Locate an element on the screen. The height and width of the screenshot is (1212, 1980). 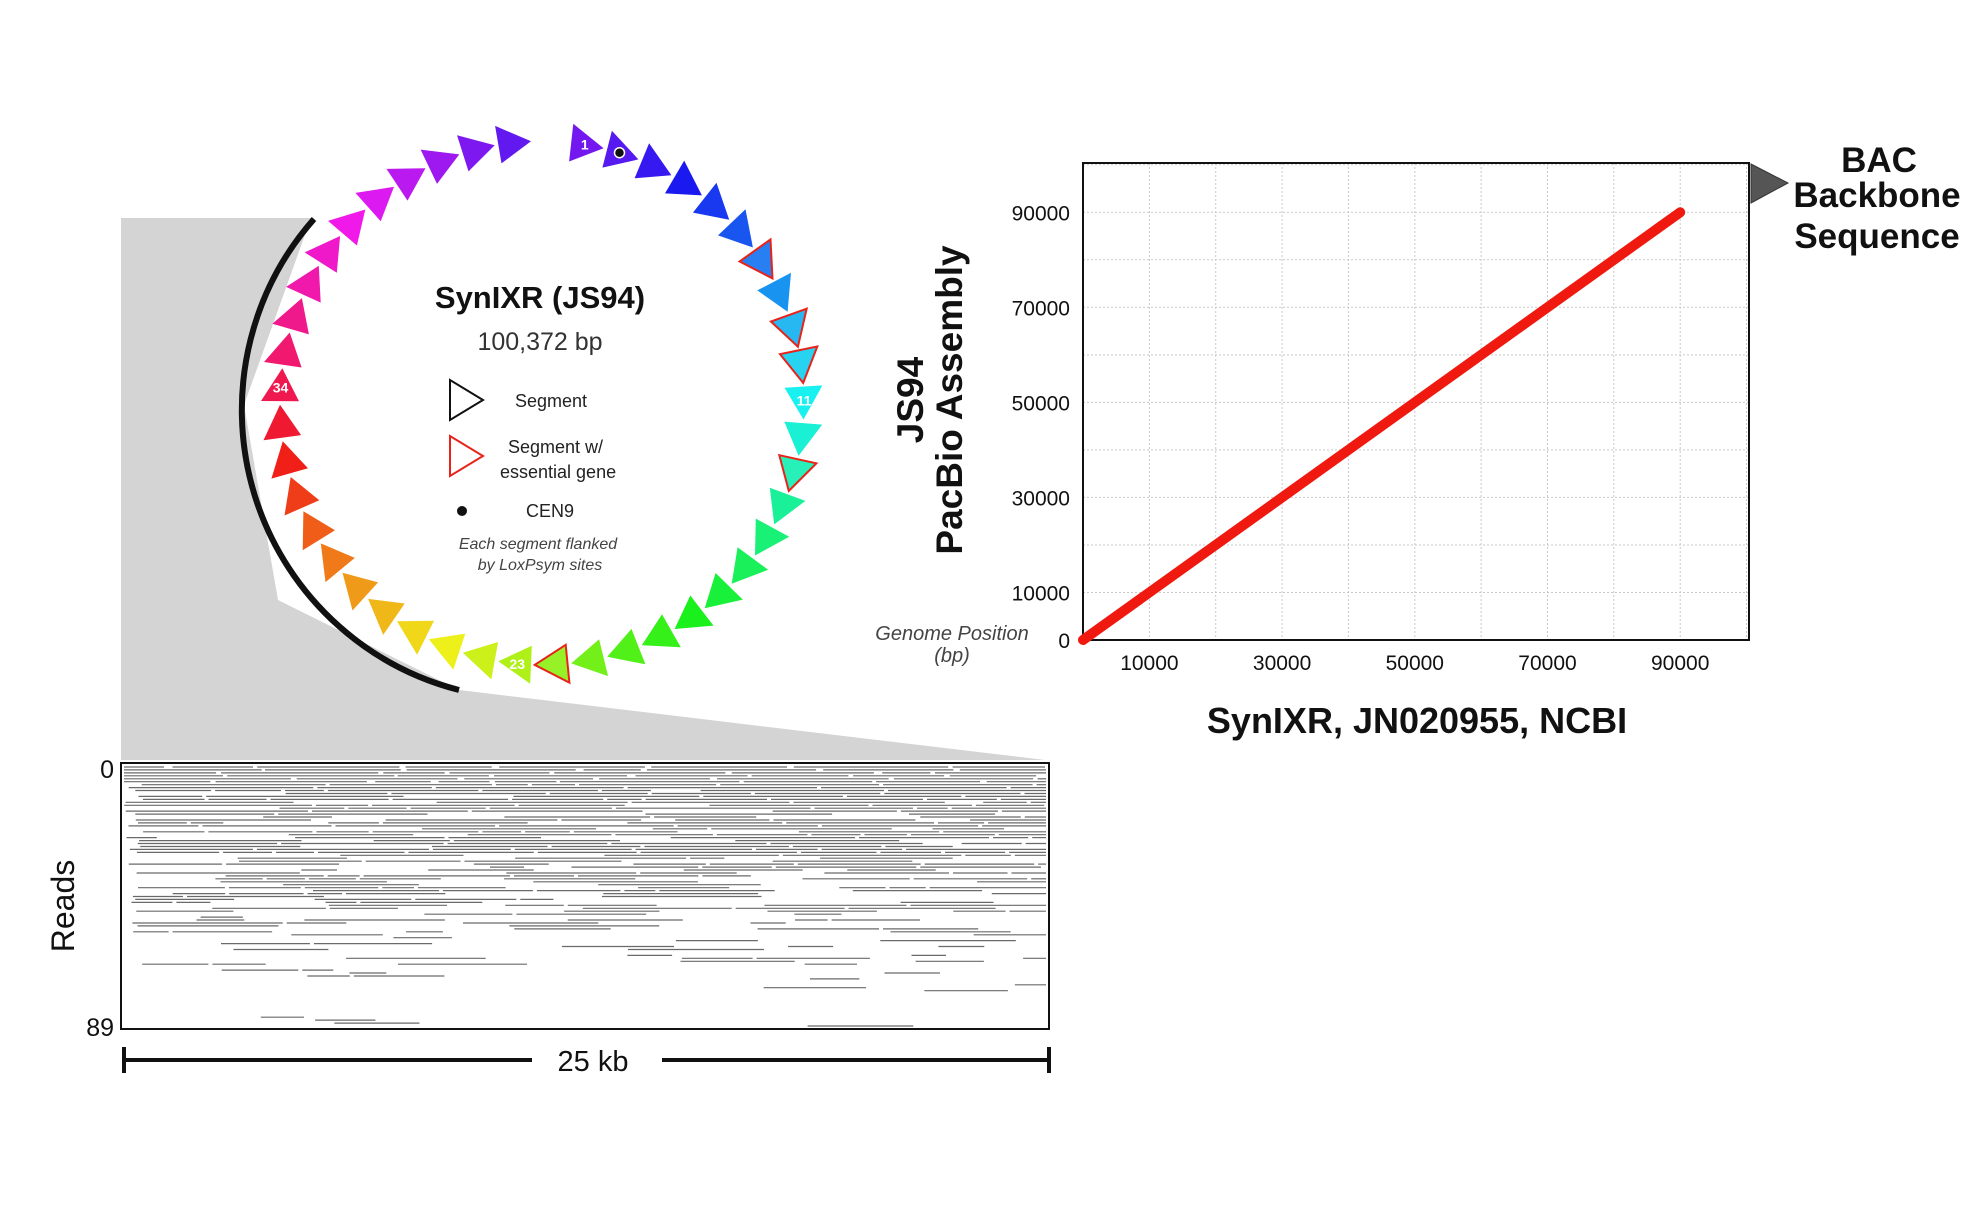
plot-x-label: SynIXR, JN020955, NCBI is located at coordinates (1417, 720).